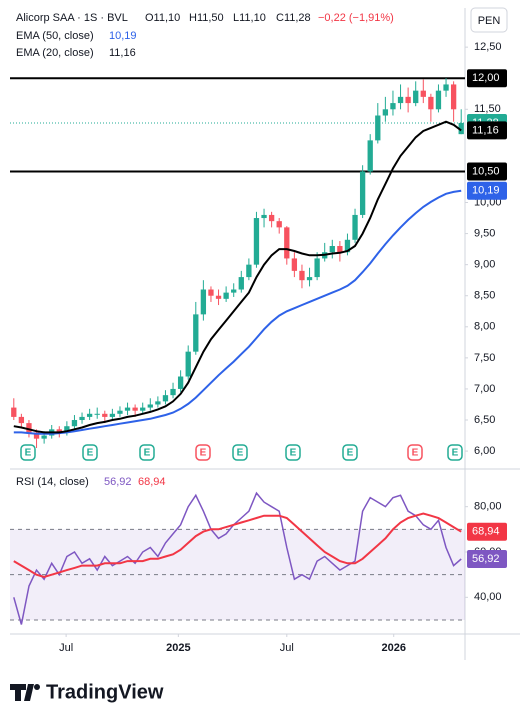 The height and width of the screenshot is (711, 528). Describe the element at coordinates (484, 233) in the screenshot. I see `y-tick-label: 9,50` at that location.